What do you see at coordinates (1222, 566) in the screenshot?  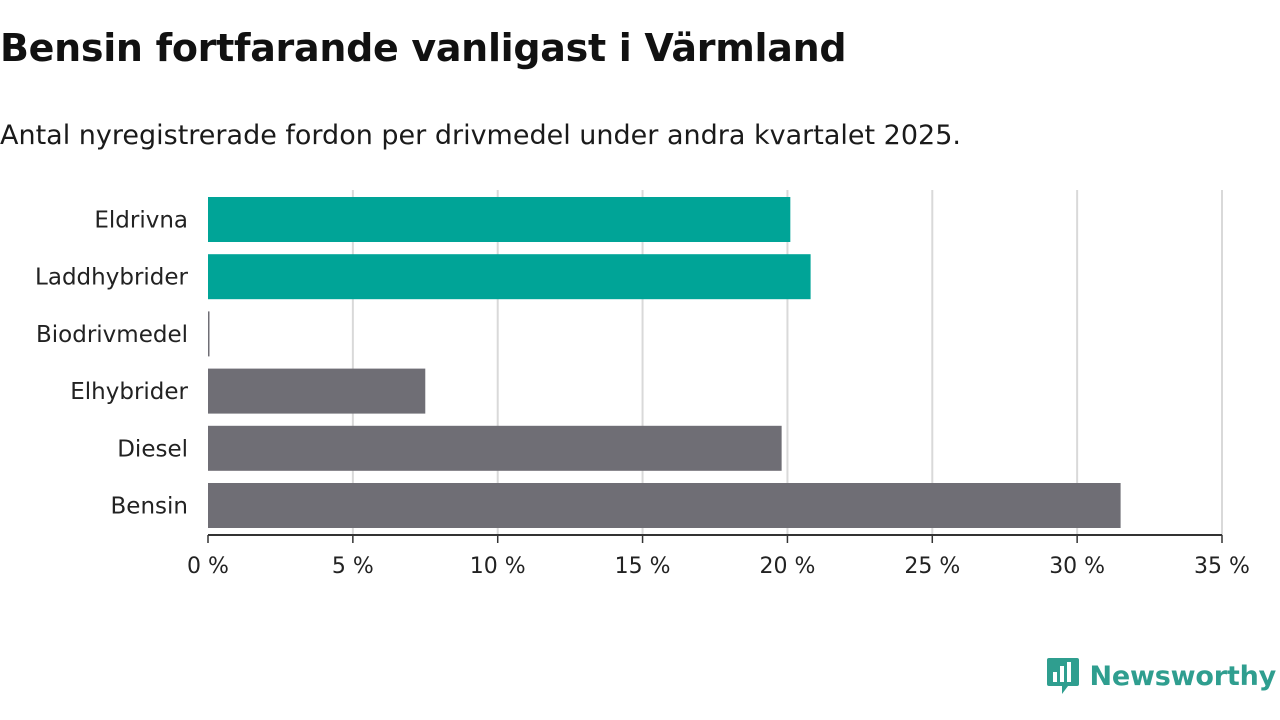 I see `x-tick-label: 35 %` at bounding box center [1222, 566].